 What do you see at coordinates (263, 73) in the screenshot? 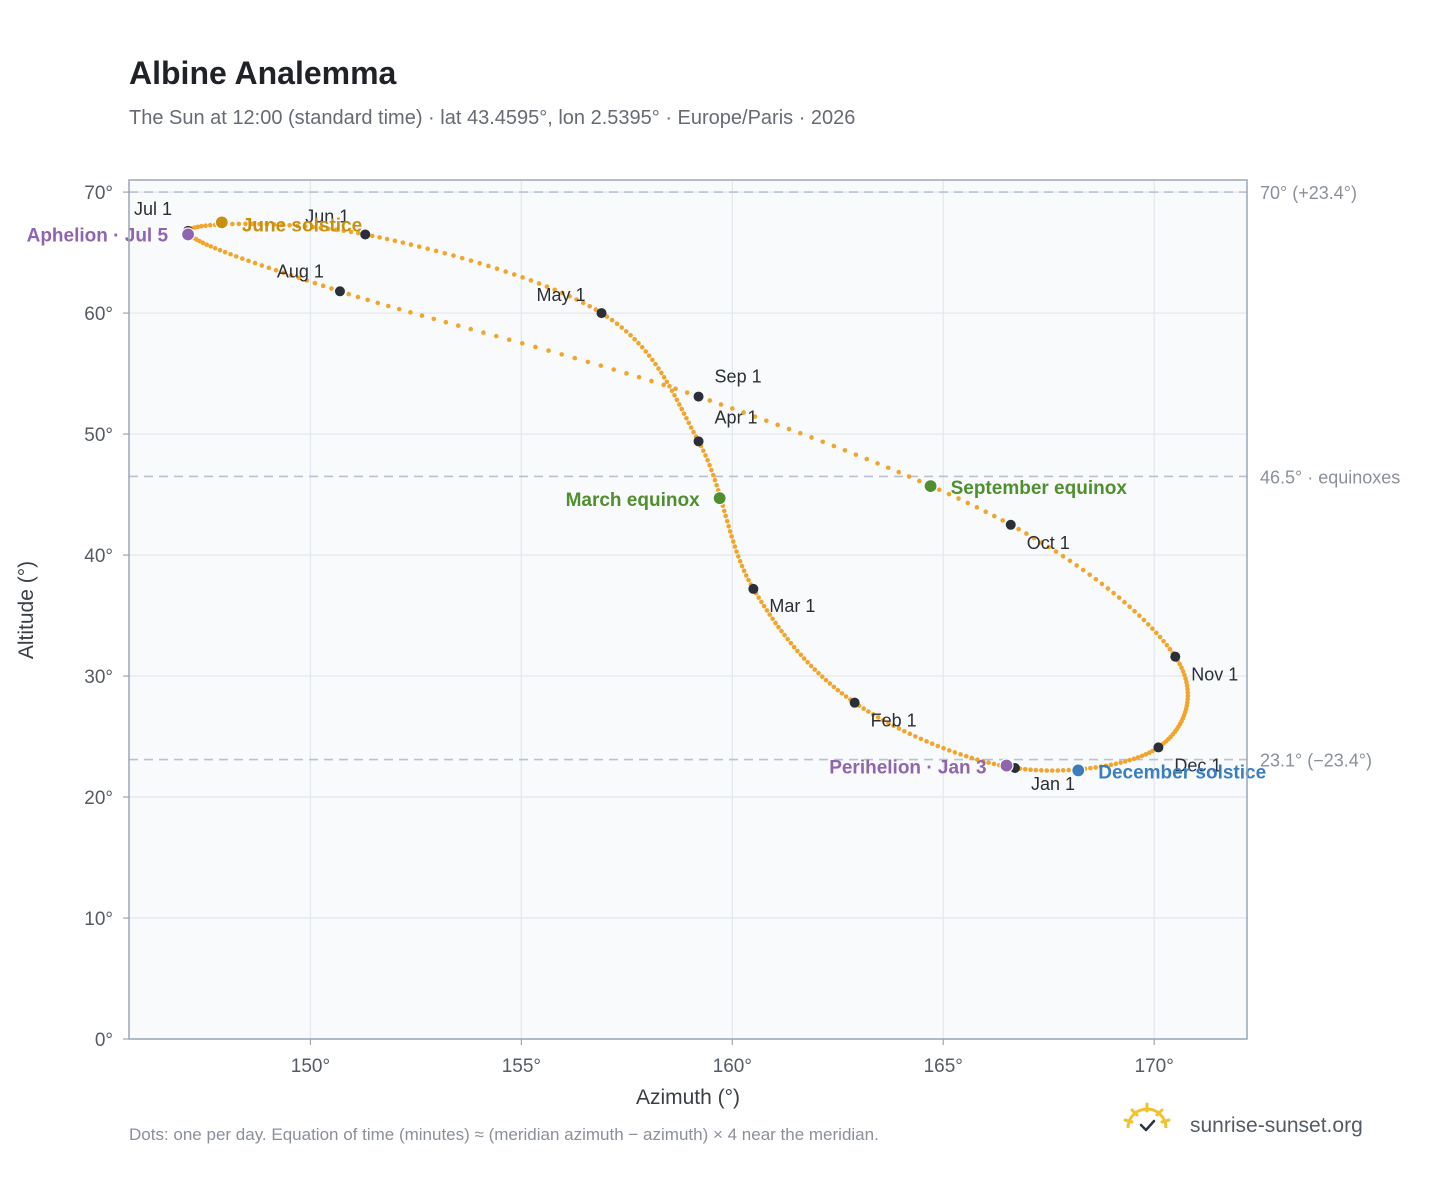
I see `chart-title: Albine Analemma` at bounding box center [263, 73].